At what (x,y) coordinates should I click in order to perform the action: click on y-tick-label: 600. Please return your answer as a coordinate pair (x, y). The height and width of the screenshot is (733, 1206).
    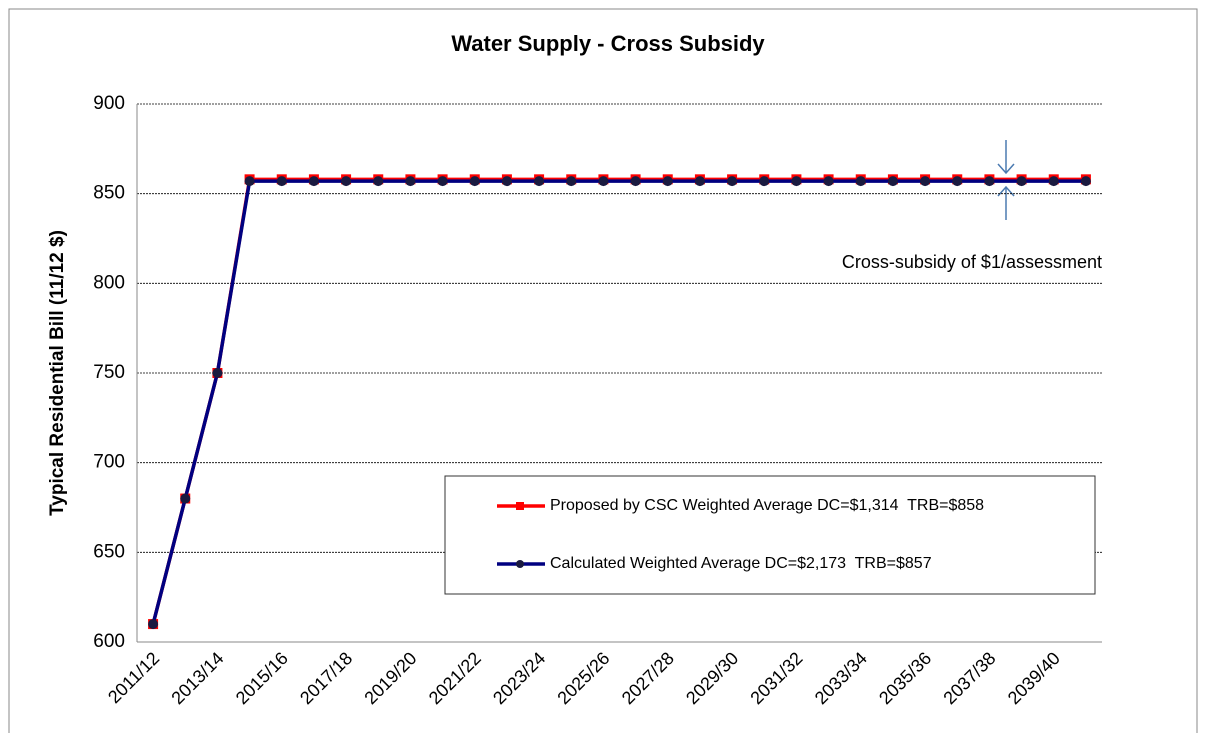
    Looking at the image, I should click on (109, 641).